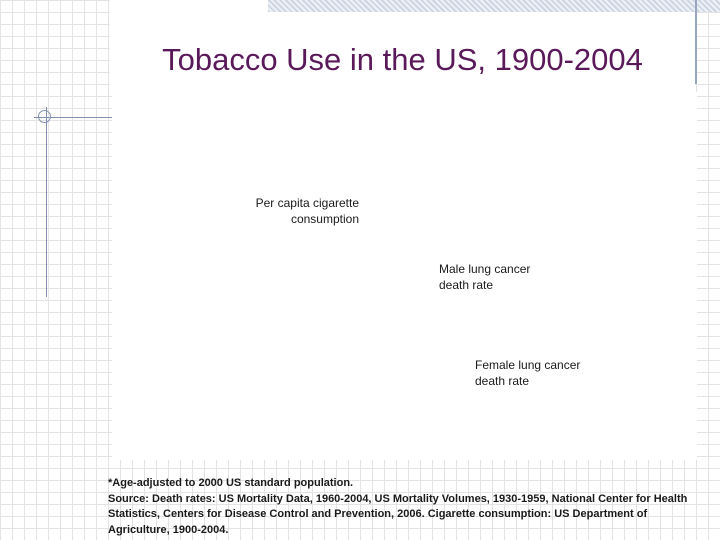 The width and height of the screenshot is (720, 540). Describe the element at coordinates (324, 219) in the screenshot. I see `series-label-line: consumption` at that location.